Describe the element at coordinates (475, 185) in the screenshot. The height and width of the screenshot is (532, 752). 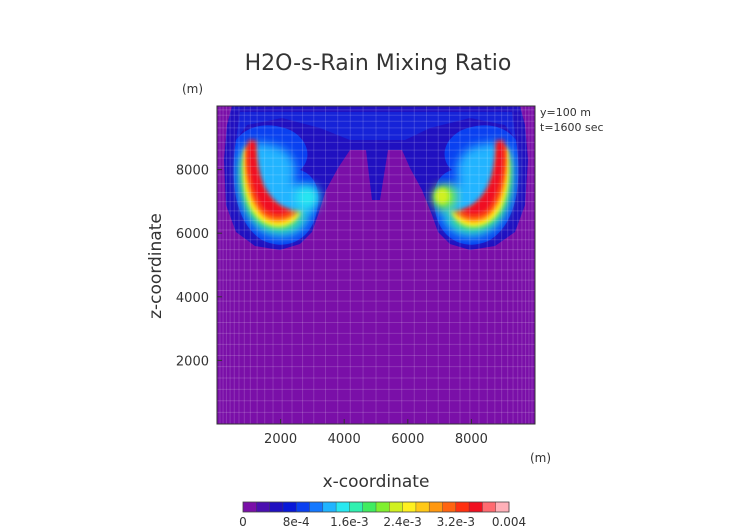
I see `right-arc` at that location.